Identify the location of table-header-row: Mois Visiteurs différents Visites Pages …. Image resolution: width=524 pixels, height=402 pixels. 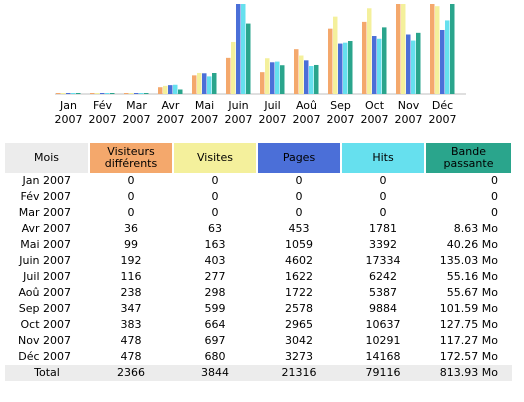
(259, 158).